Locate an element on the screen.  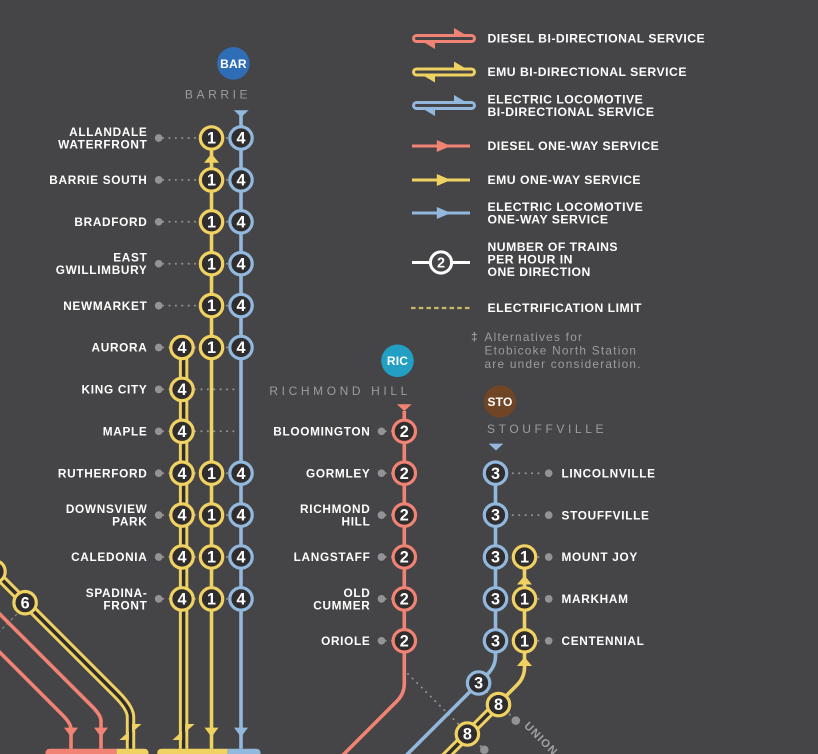
svg-text: LANGSTAFF is located at coordinates (332, 557).